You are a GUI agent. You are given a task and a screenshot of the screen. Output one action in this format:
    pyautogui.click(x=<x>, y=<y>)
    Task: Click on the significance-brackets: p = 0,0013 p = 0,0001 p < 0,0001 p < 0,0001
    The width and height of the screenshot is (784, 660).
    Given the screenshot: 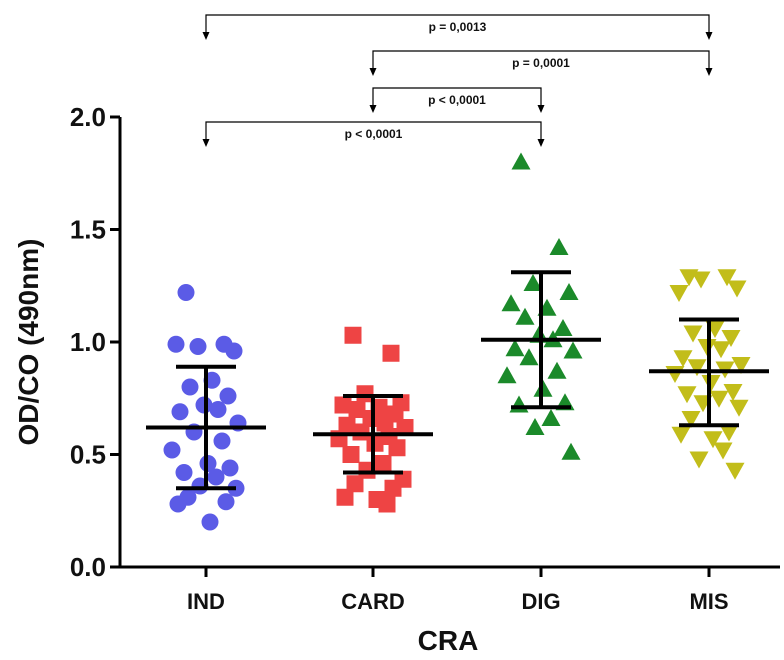 What is the action you would take?
    pyautogui.click(x=457, y=80)
    